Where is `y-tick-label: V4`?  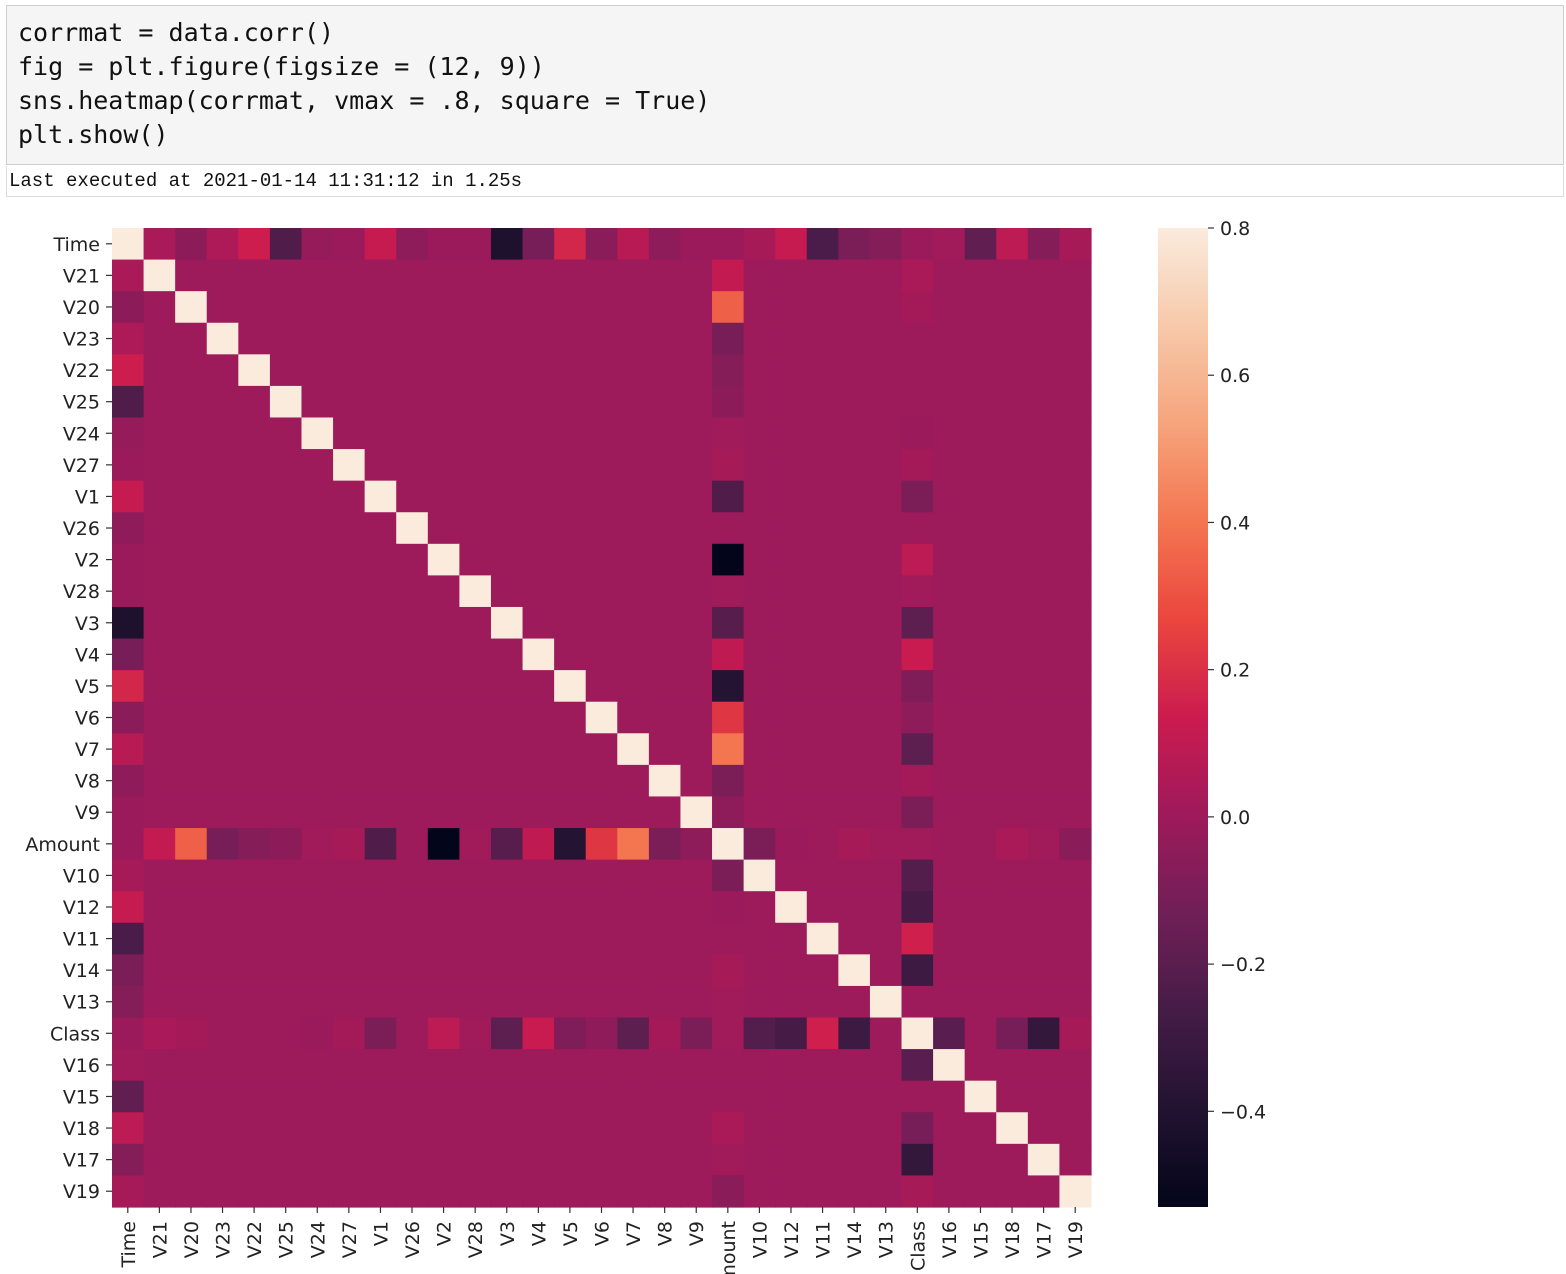 y-tick-label: V4 is located at coordinates (87, 655).